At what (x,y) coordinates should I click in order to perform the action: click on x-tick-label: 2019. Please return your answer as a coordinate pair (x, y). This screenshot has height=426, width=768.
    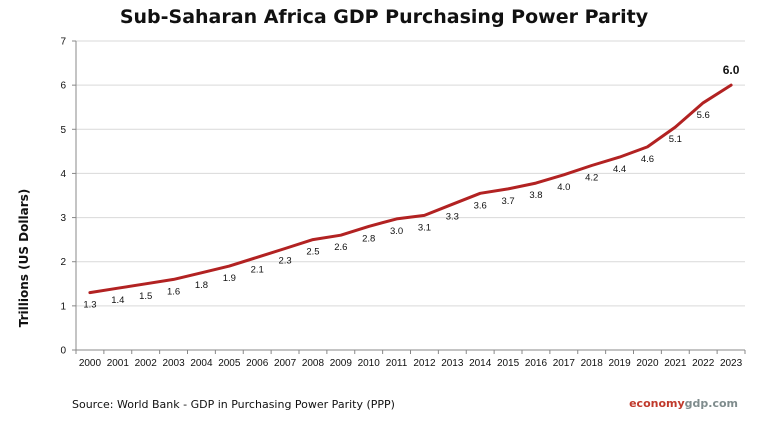
    Looking at the image, I should click on (619, 363).